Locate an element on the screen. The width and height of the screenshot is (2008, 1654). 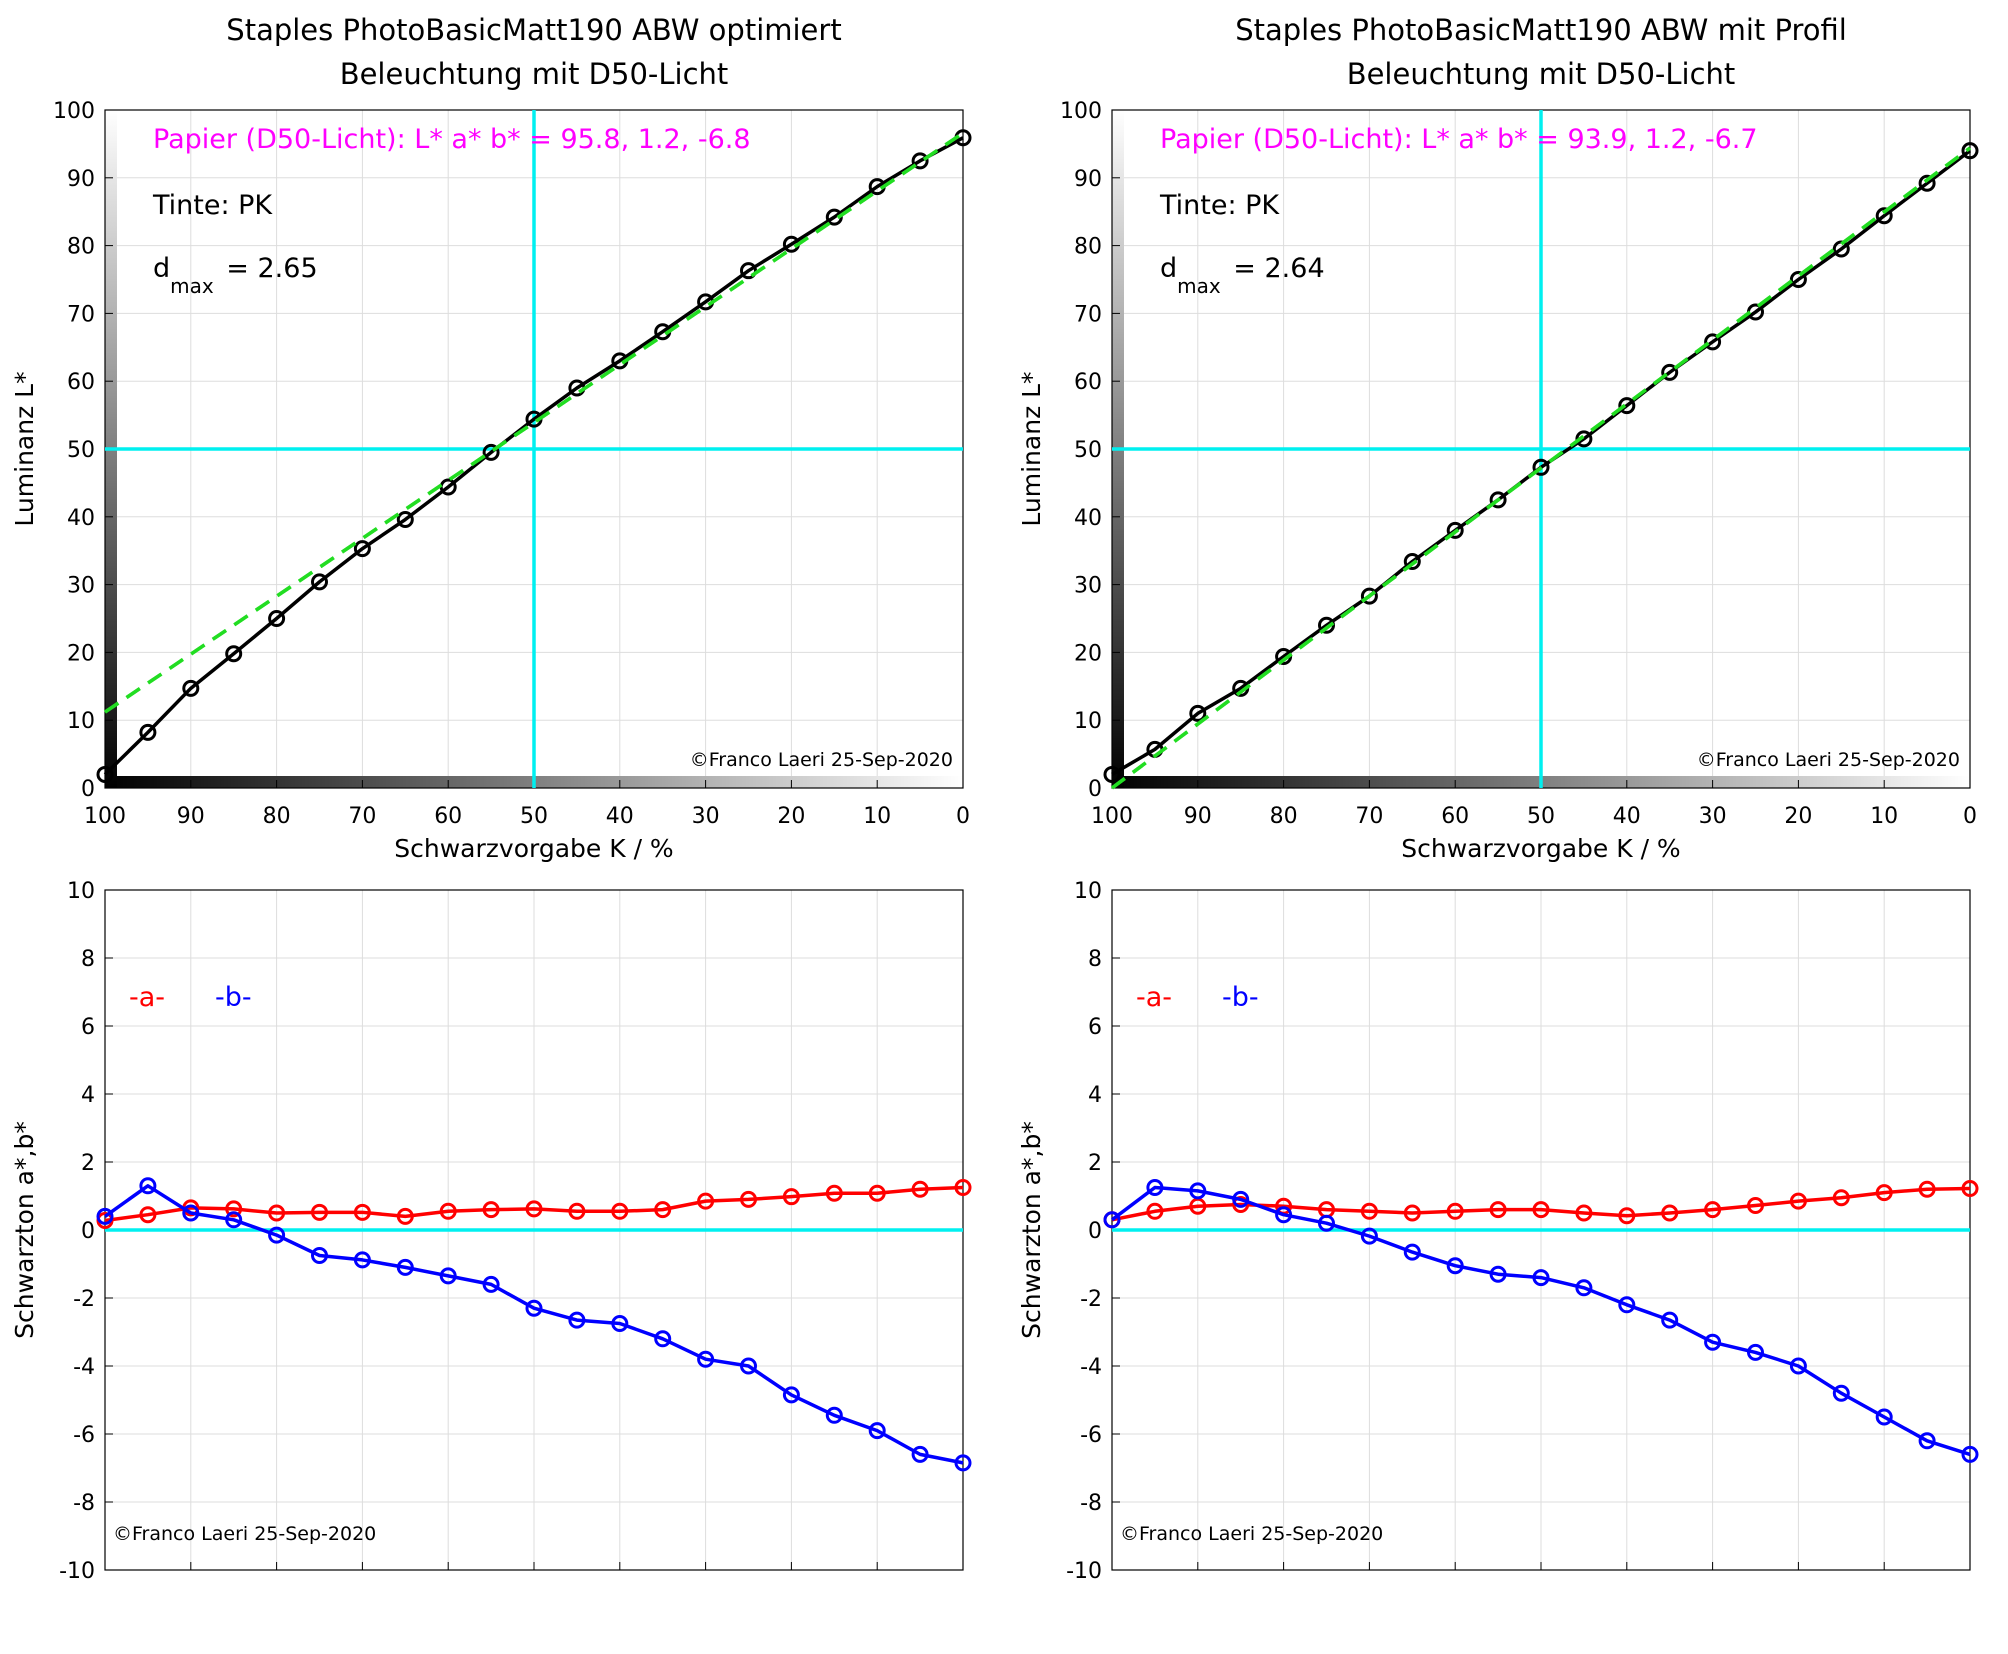
x-tick-label: 20 is located at coordinates (791, 816).